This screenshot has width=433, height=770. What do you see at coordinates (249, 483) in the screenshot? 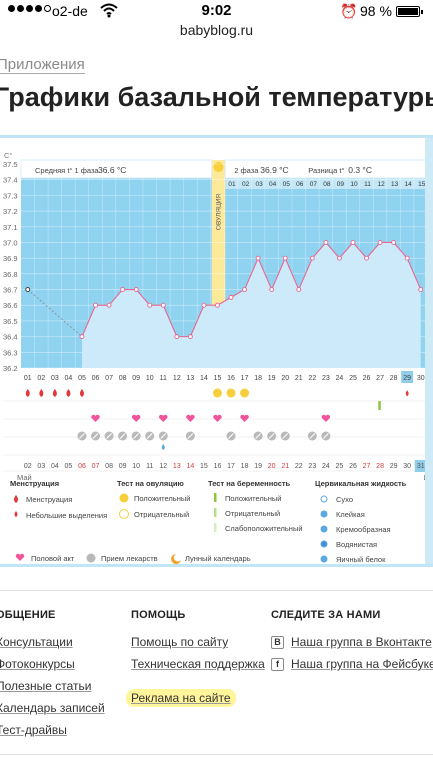
I see `legend-group-title: Тест на беременность` at bounding box center [249, 483].